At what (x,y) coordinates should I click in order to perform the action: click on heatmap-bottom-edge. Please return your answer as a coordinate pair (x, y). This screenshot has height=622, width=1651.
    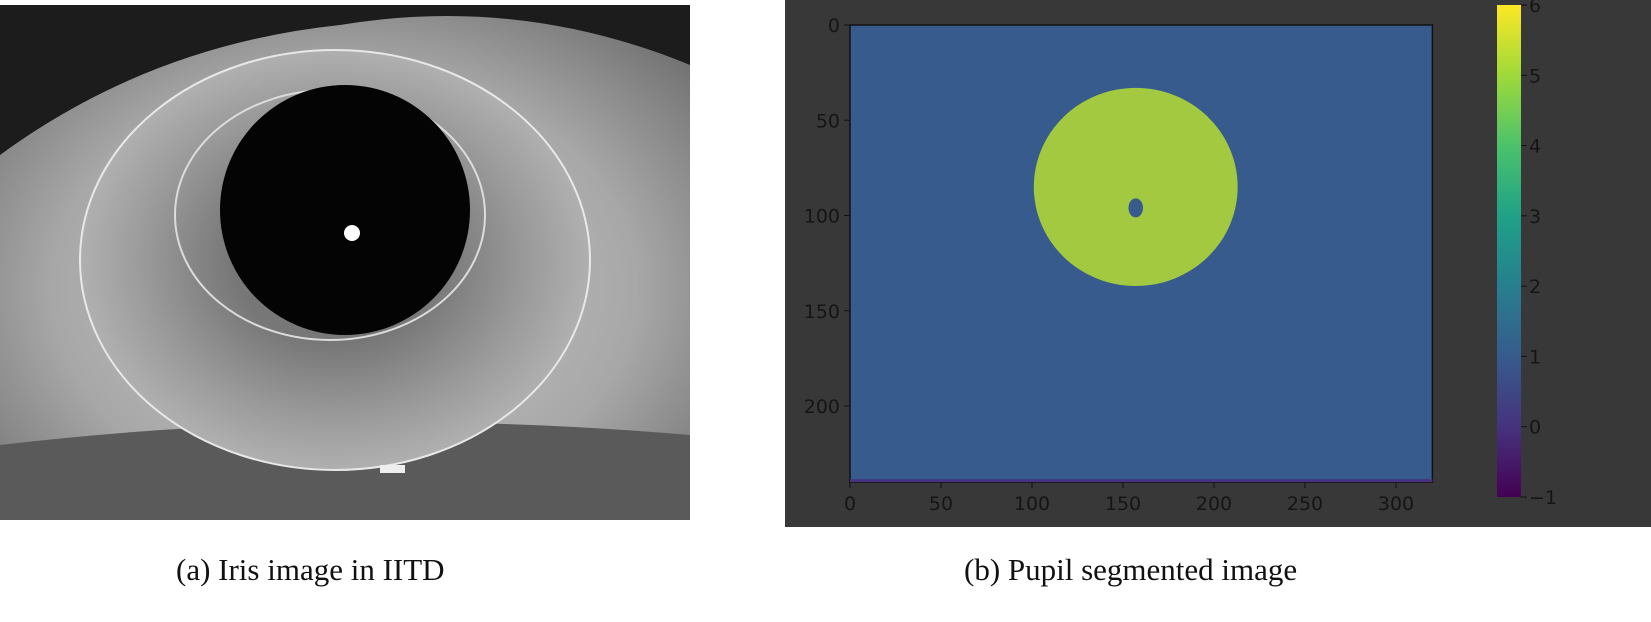
    Looking at the image, I should click on (1141, 481).